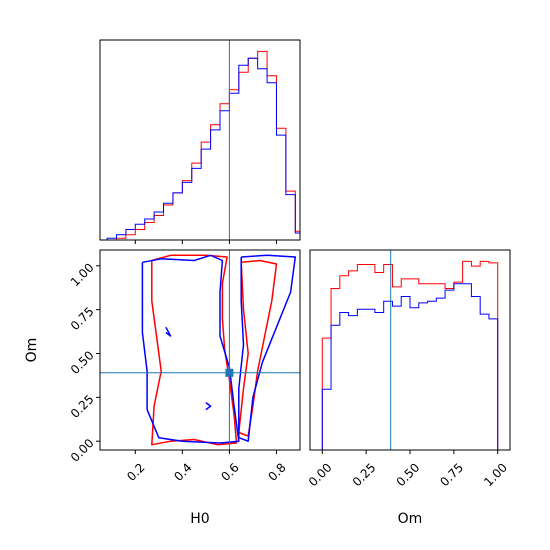 The image size is (550, 550). I want to click on h0-histogram-background, so click(200, 140).